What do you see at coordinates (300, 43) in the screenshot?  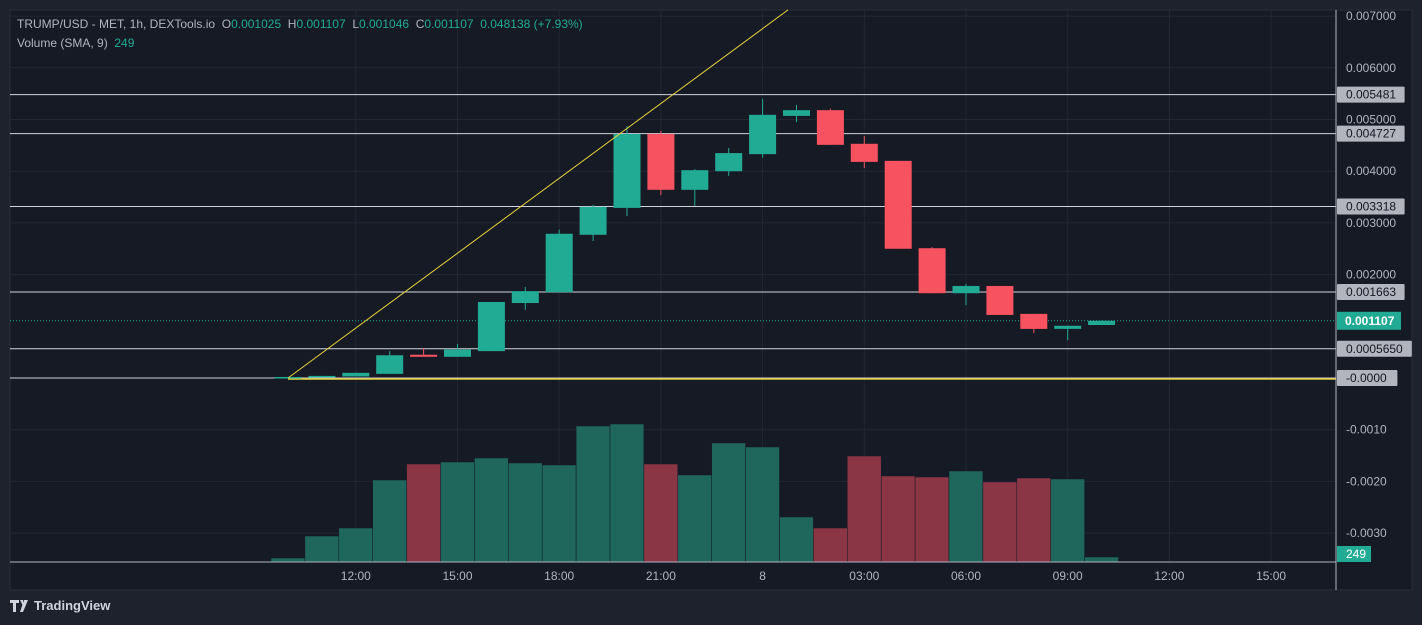 I see `volume-row: Volume (SMA, 9) 249` at bounding box center [300, 43].